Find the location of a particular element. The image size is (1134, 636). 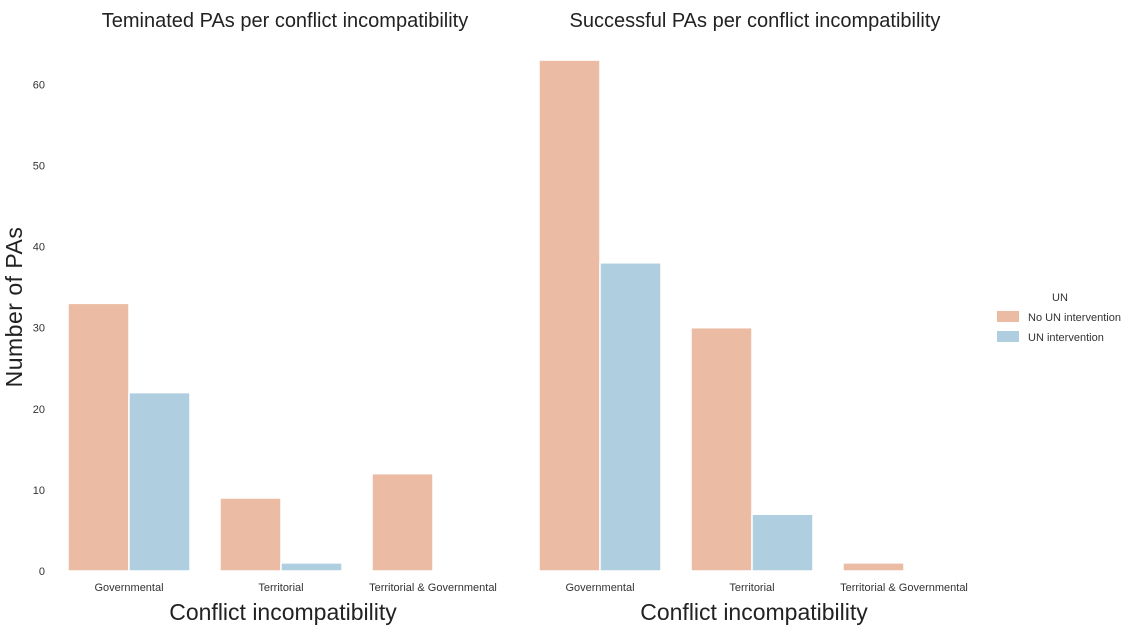

legend-swatch-un-intervention is located at coordinates (1008, 336).